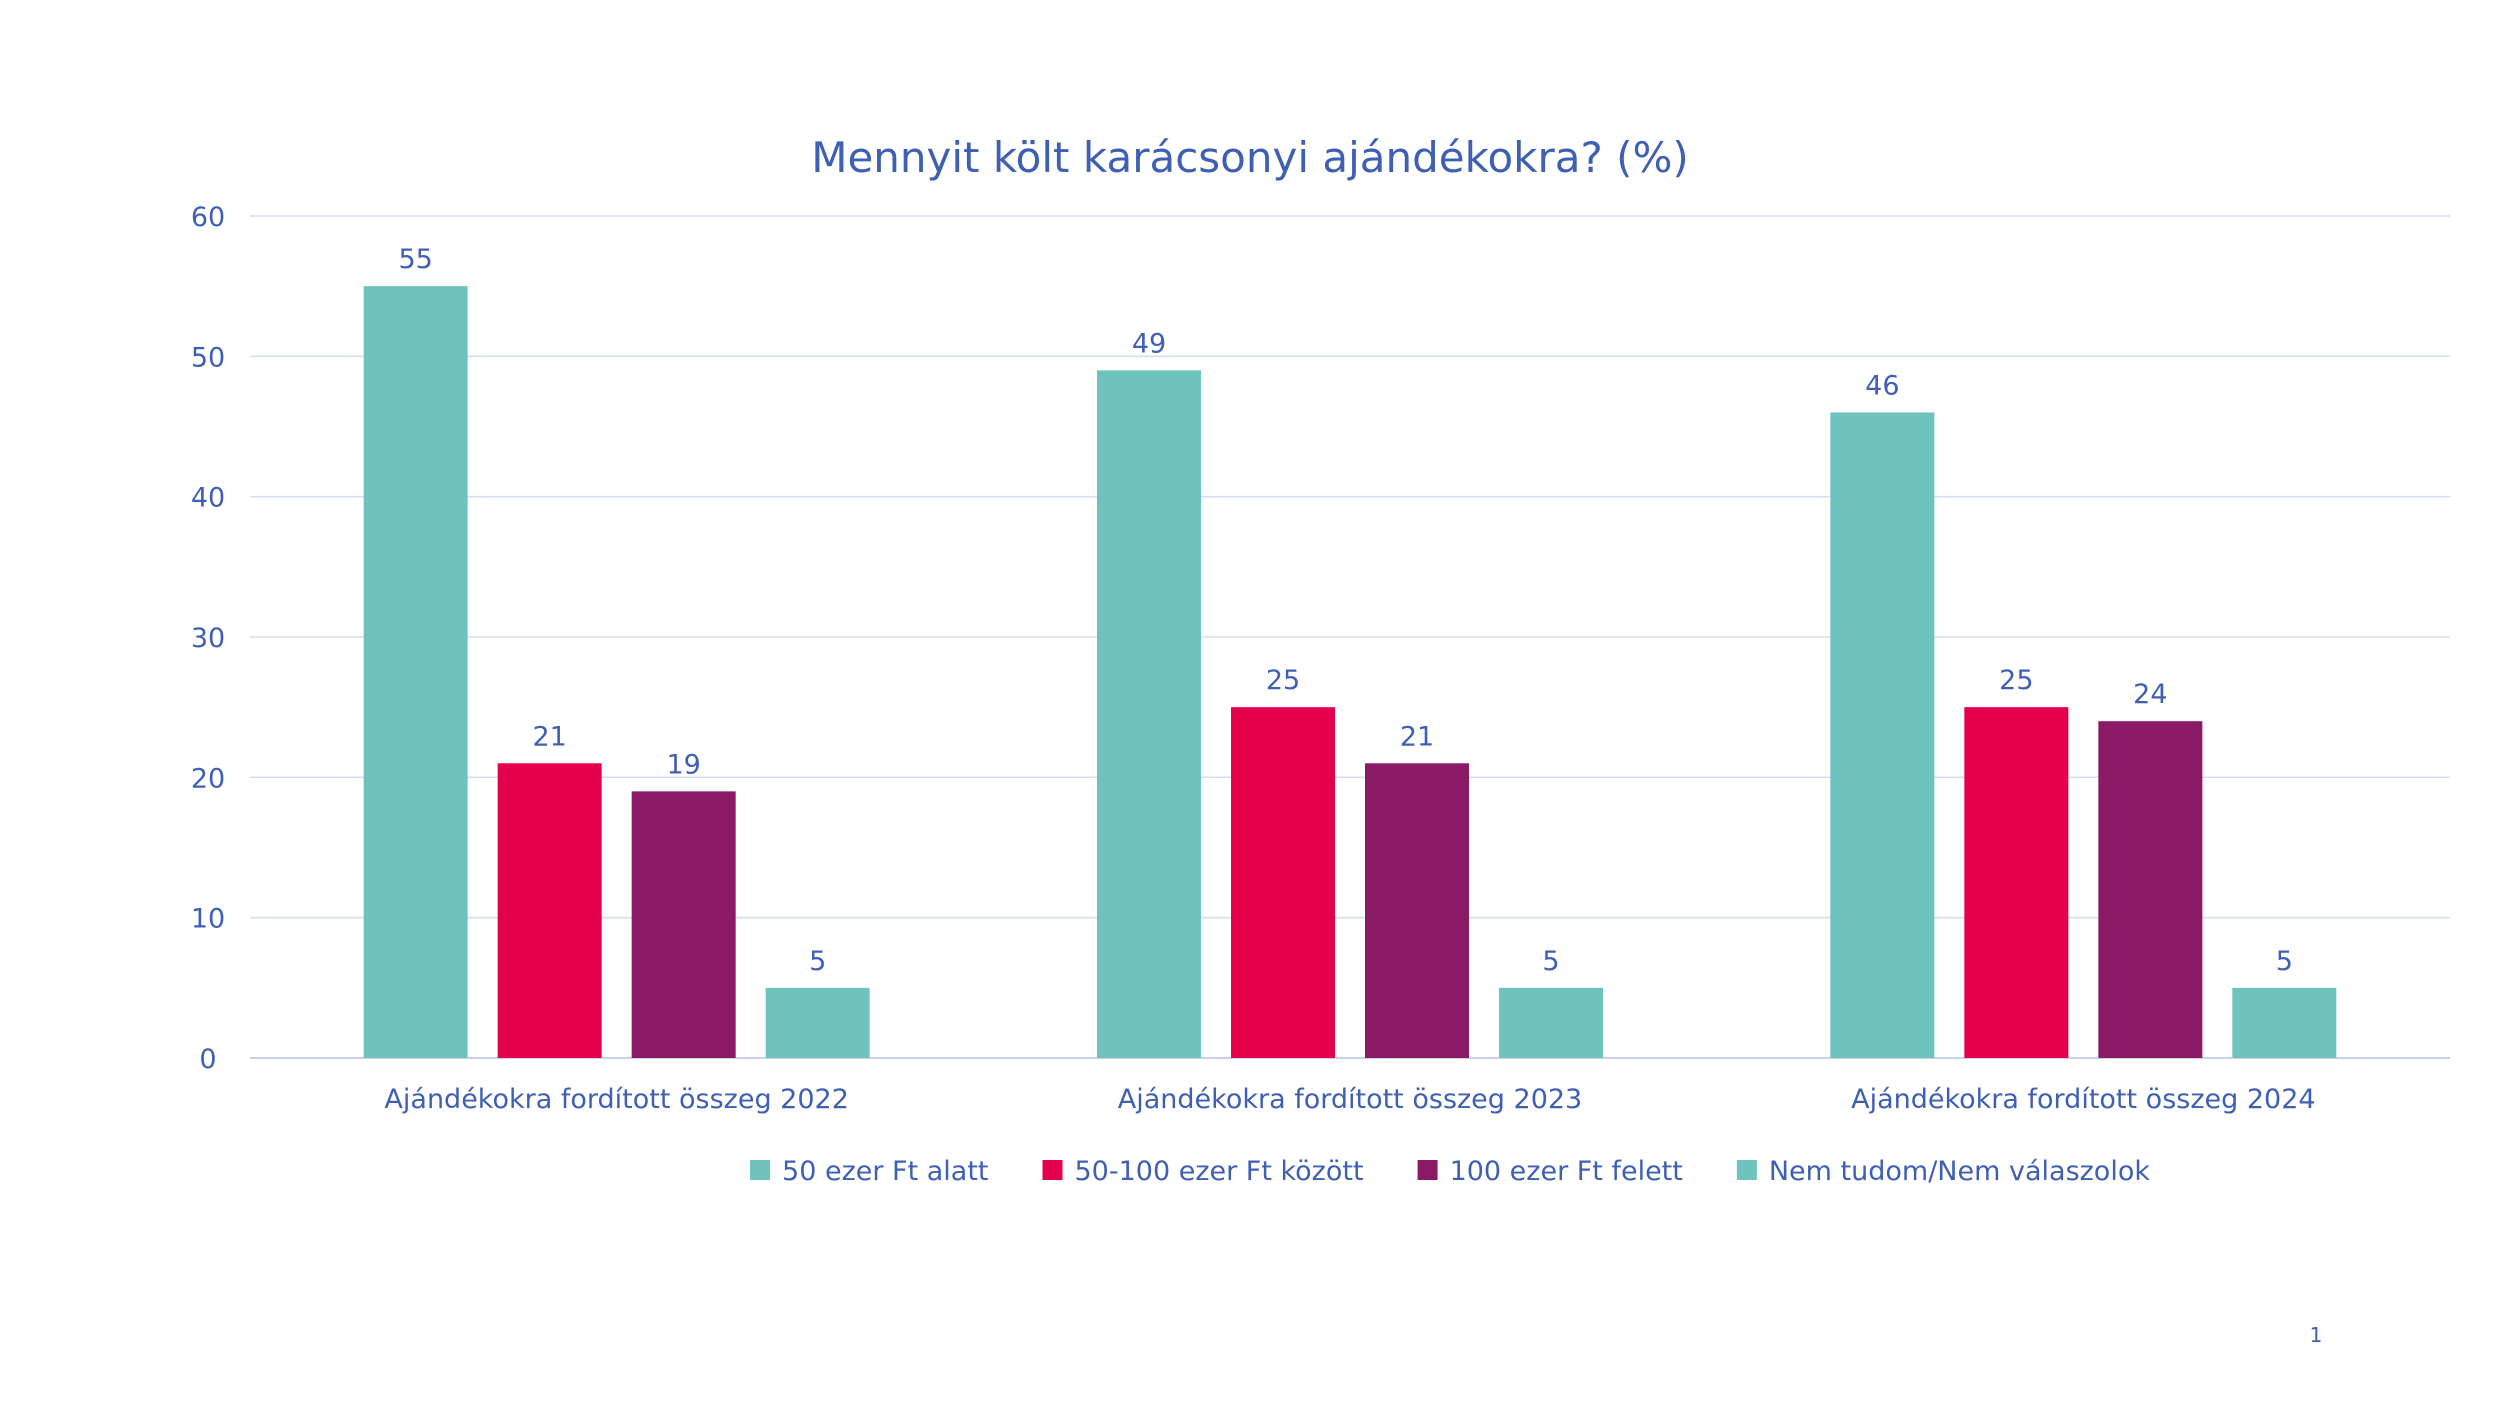 The height and width of the screenshot is (1406, 2500). What do you see at coordinates (208, 919) in the screenshot?
I see `y-tick-label: 10` at bounding box center [208, 919].